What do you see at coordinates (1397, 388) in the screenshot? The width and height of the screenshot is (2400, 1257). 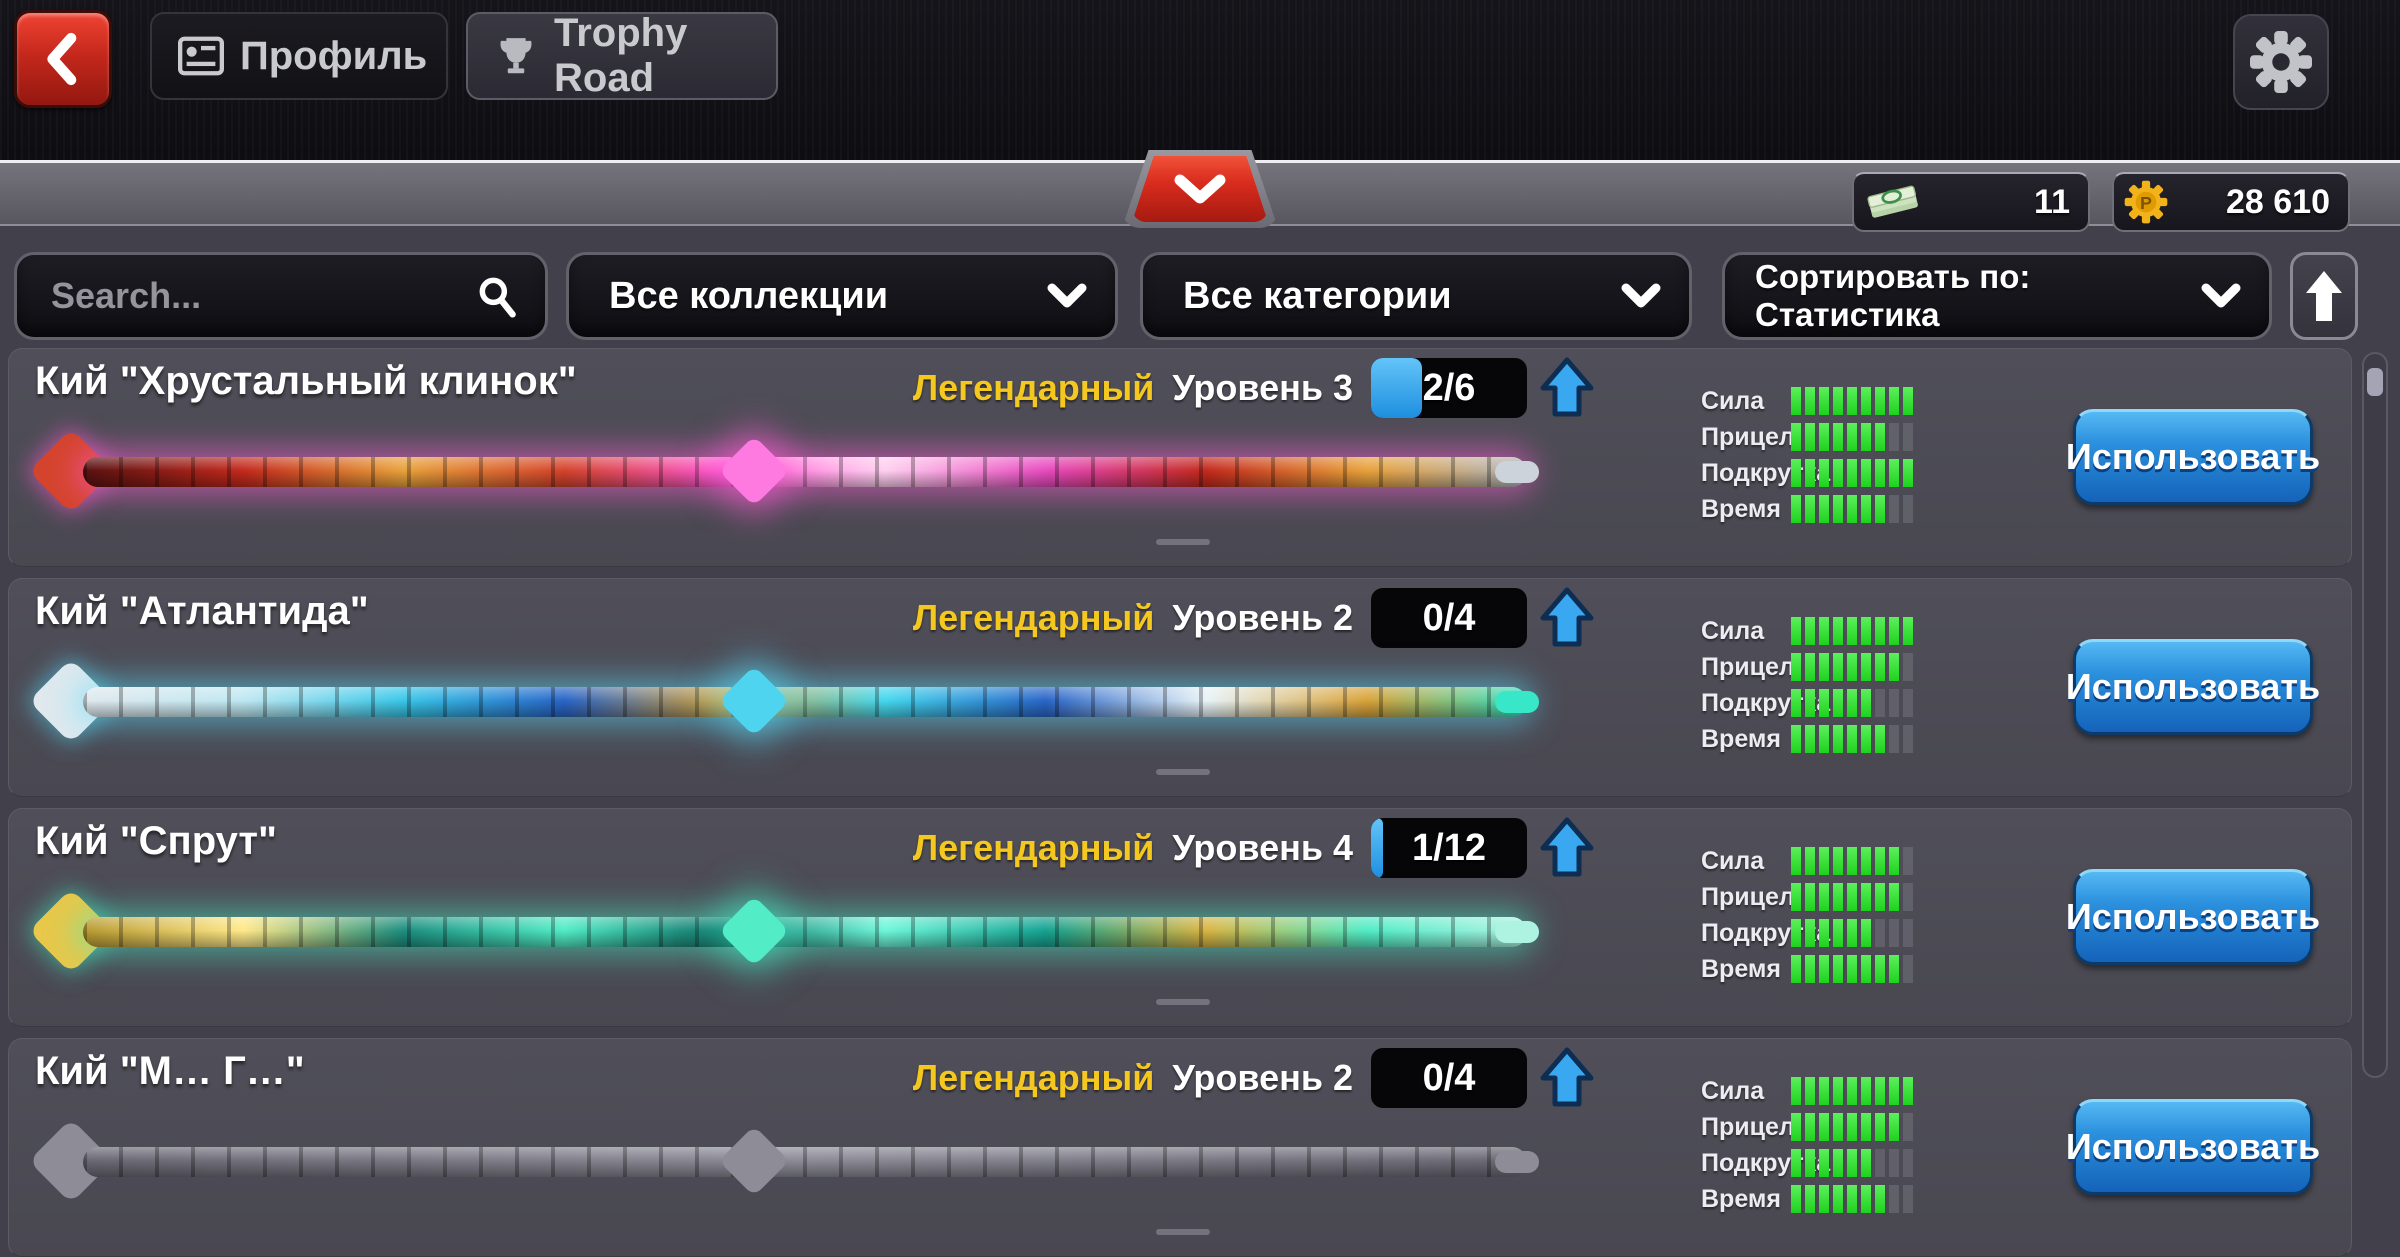 I see `progress-fill` at bounding box center [1397, 388].